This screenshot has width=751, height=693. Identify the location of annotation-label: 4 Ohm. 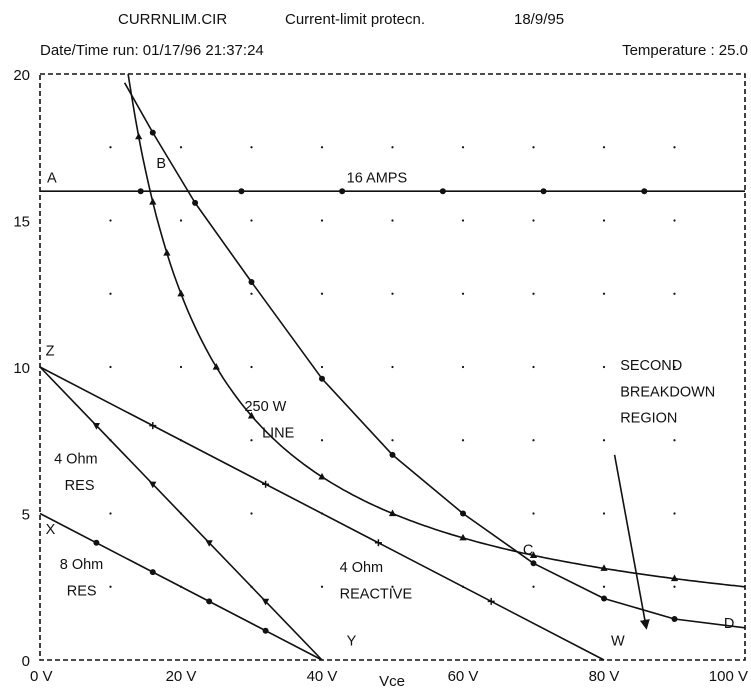
(76, 460).